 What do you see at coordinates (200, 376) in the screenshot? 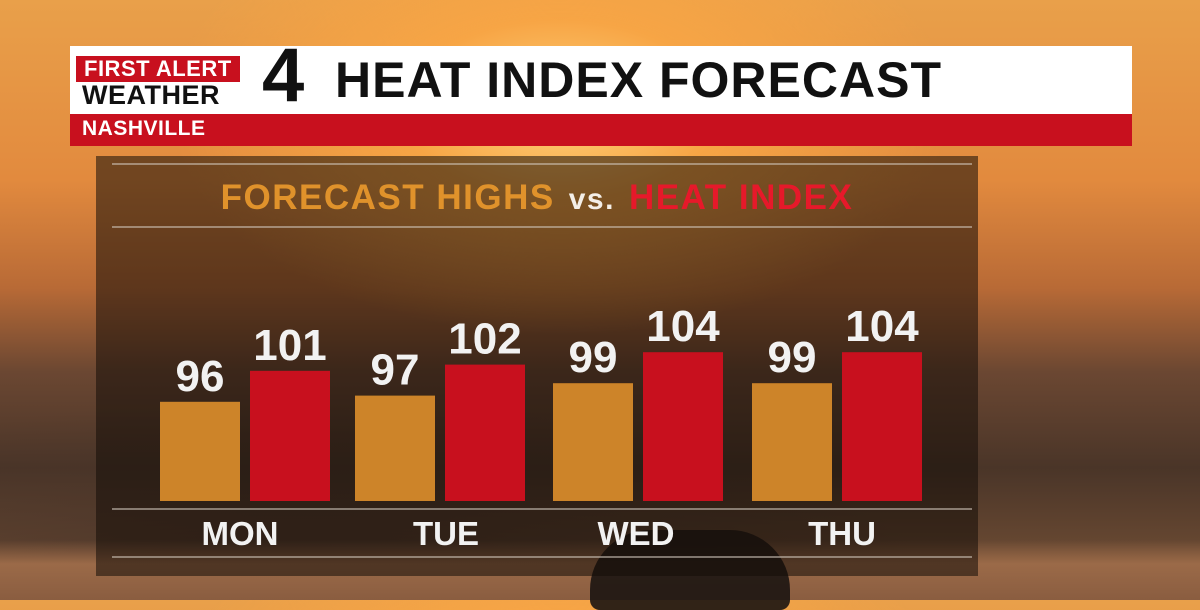
I see `value-label-mon-high: 96` at bounding box center [200, 376].